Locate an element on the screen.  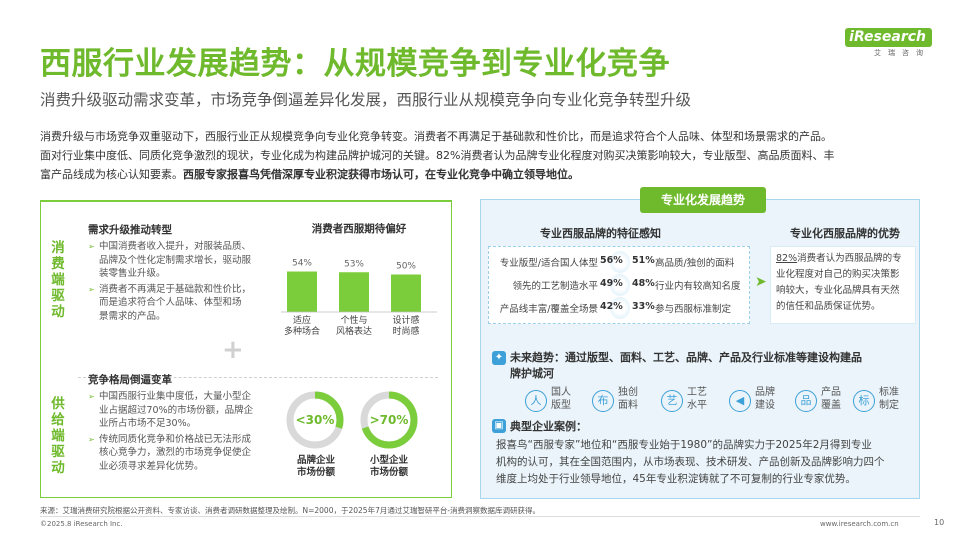
small-share-value: >70% is located at coordinates (389, 420).